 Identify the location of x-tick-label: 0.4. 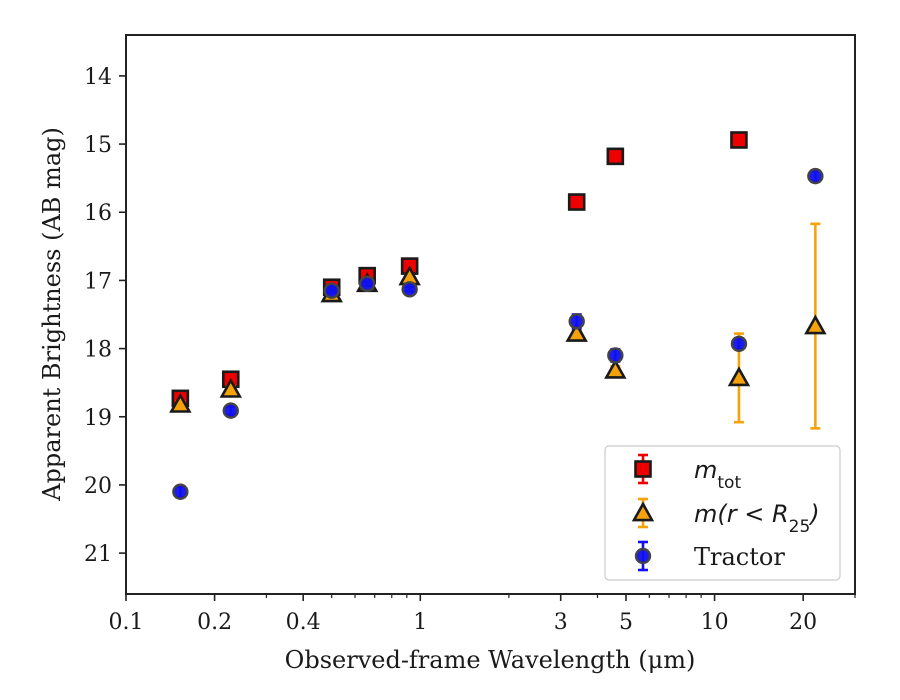
(303, 622).